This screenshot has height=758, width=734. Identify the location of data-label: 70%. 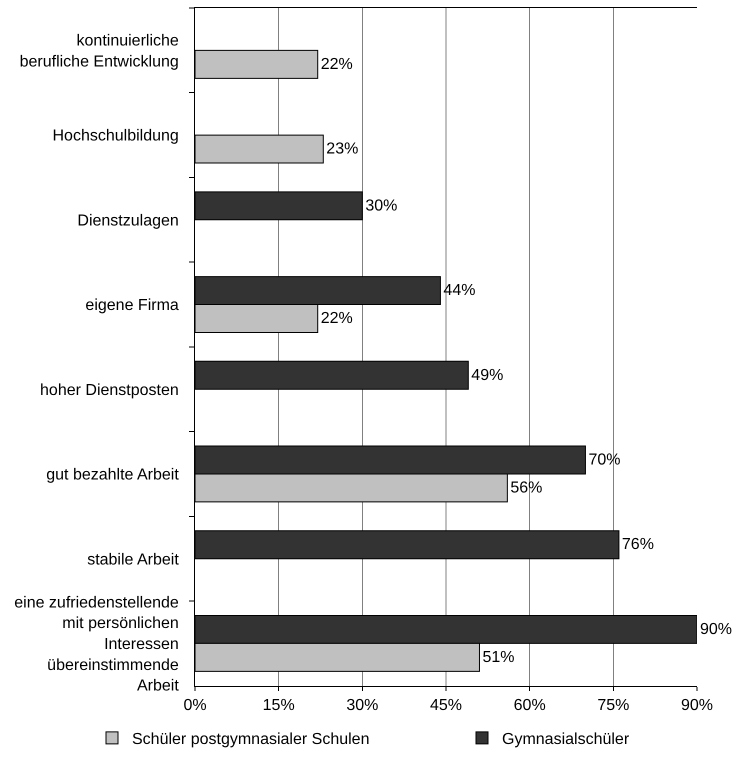
(604, 459).